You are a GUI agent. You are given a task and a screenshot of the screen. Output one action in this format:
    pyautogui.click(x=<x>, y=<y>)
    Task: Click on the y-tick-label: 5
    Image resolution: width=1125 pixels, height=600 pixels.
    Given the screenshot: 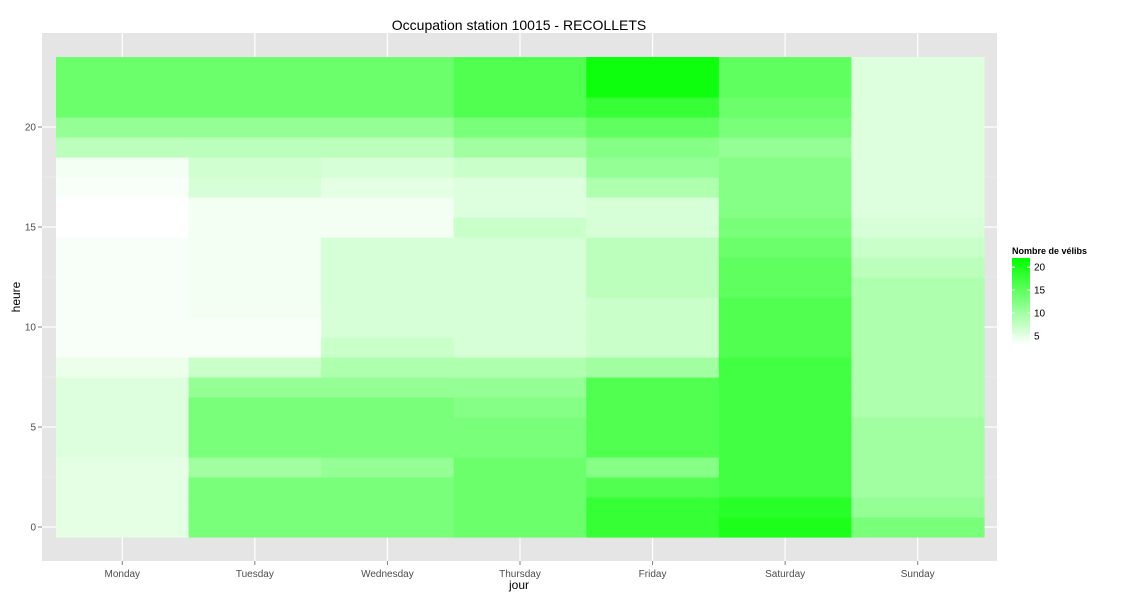 What is the action you would take?
    pyautogui.click(x=33, y=428)
    